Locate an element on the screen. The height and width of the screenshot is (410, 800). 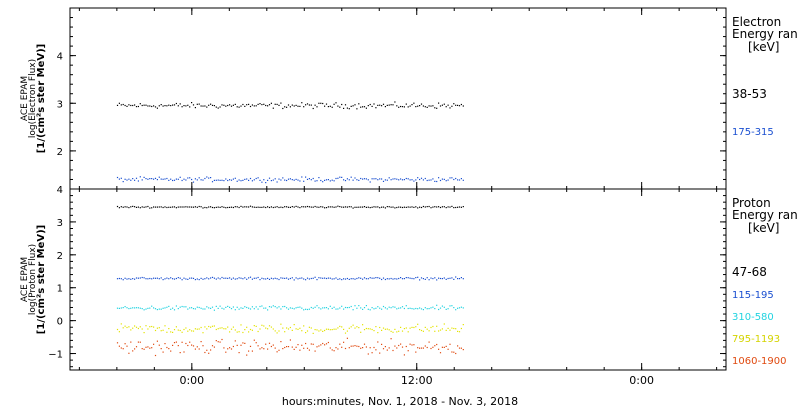
x-tick-label: 12:00 is located at coordinates (417, 380).